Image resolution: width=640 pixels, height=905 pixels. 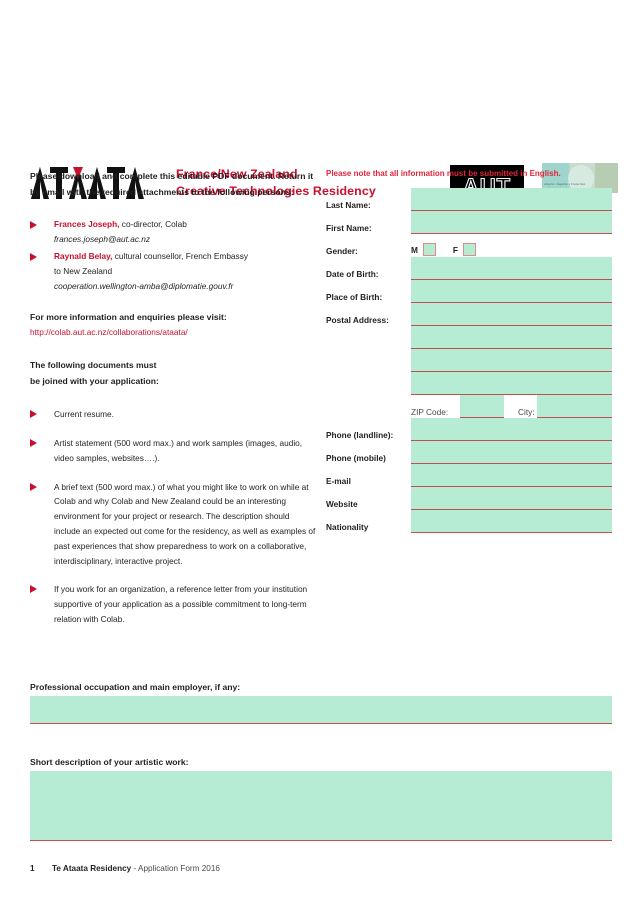 What do you see at coordinates (342, 504) in the screenshot?
I see `website-label: Website` at bounding box center [342, 504].